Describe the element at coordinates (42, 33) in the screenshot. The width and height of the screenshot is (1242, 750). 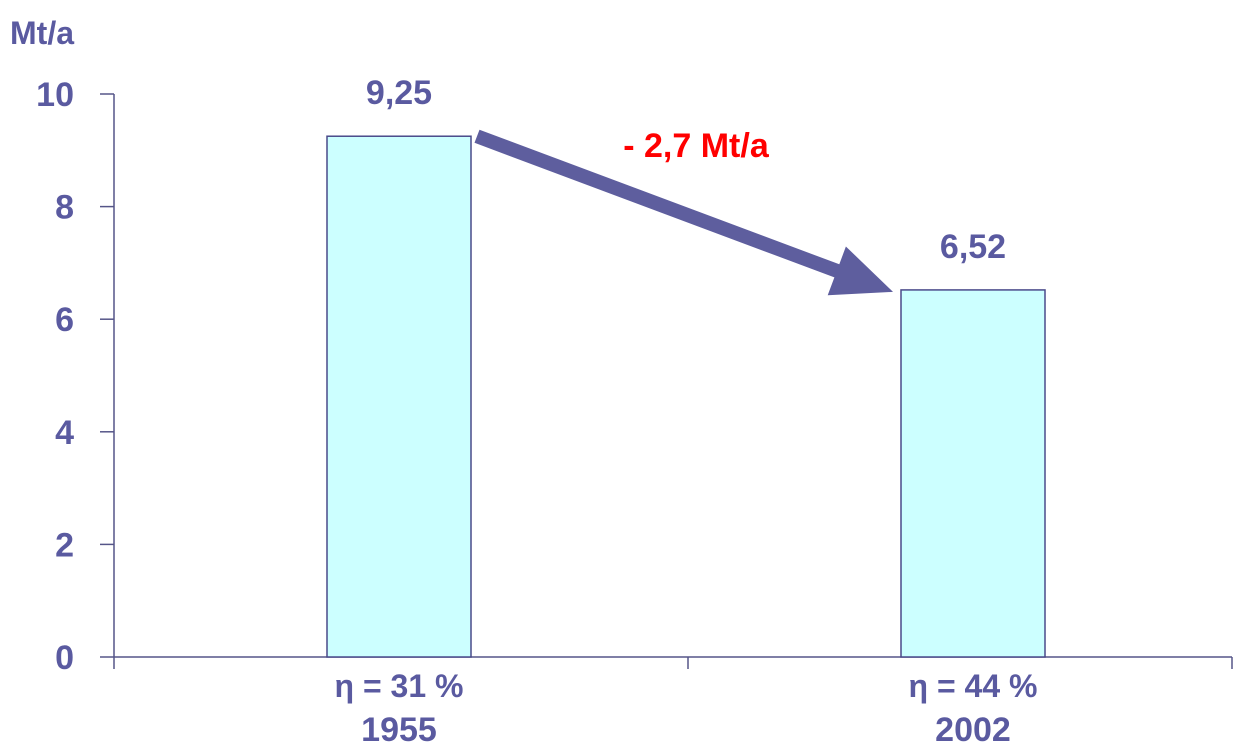
I see `y-axis-unit-label: Mt/a` at that location.